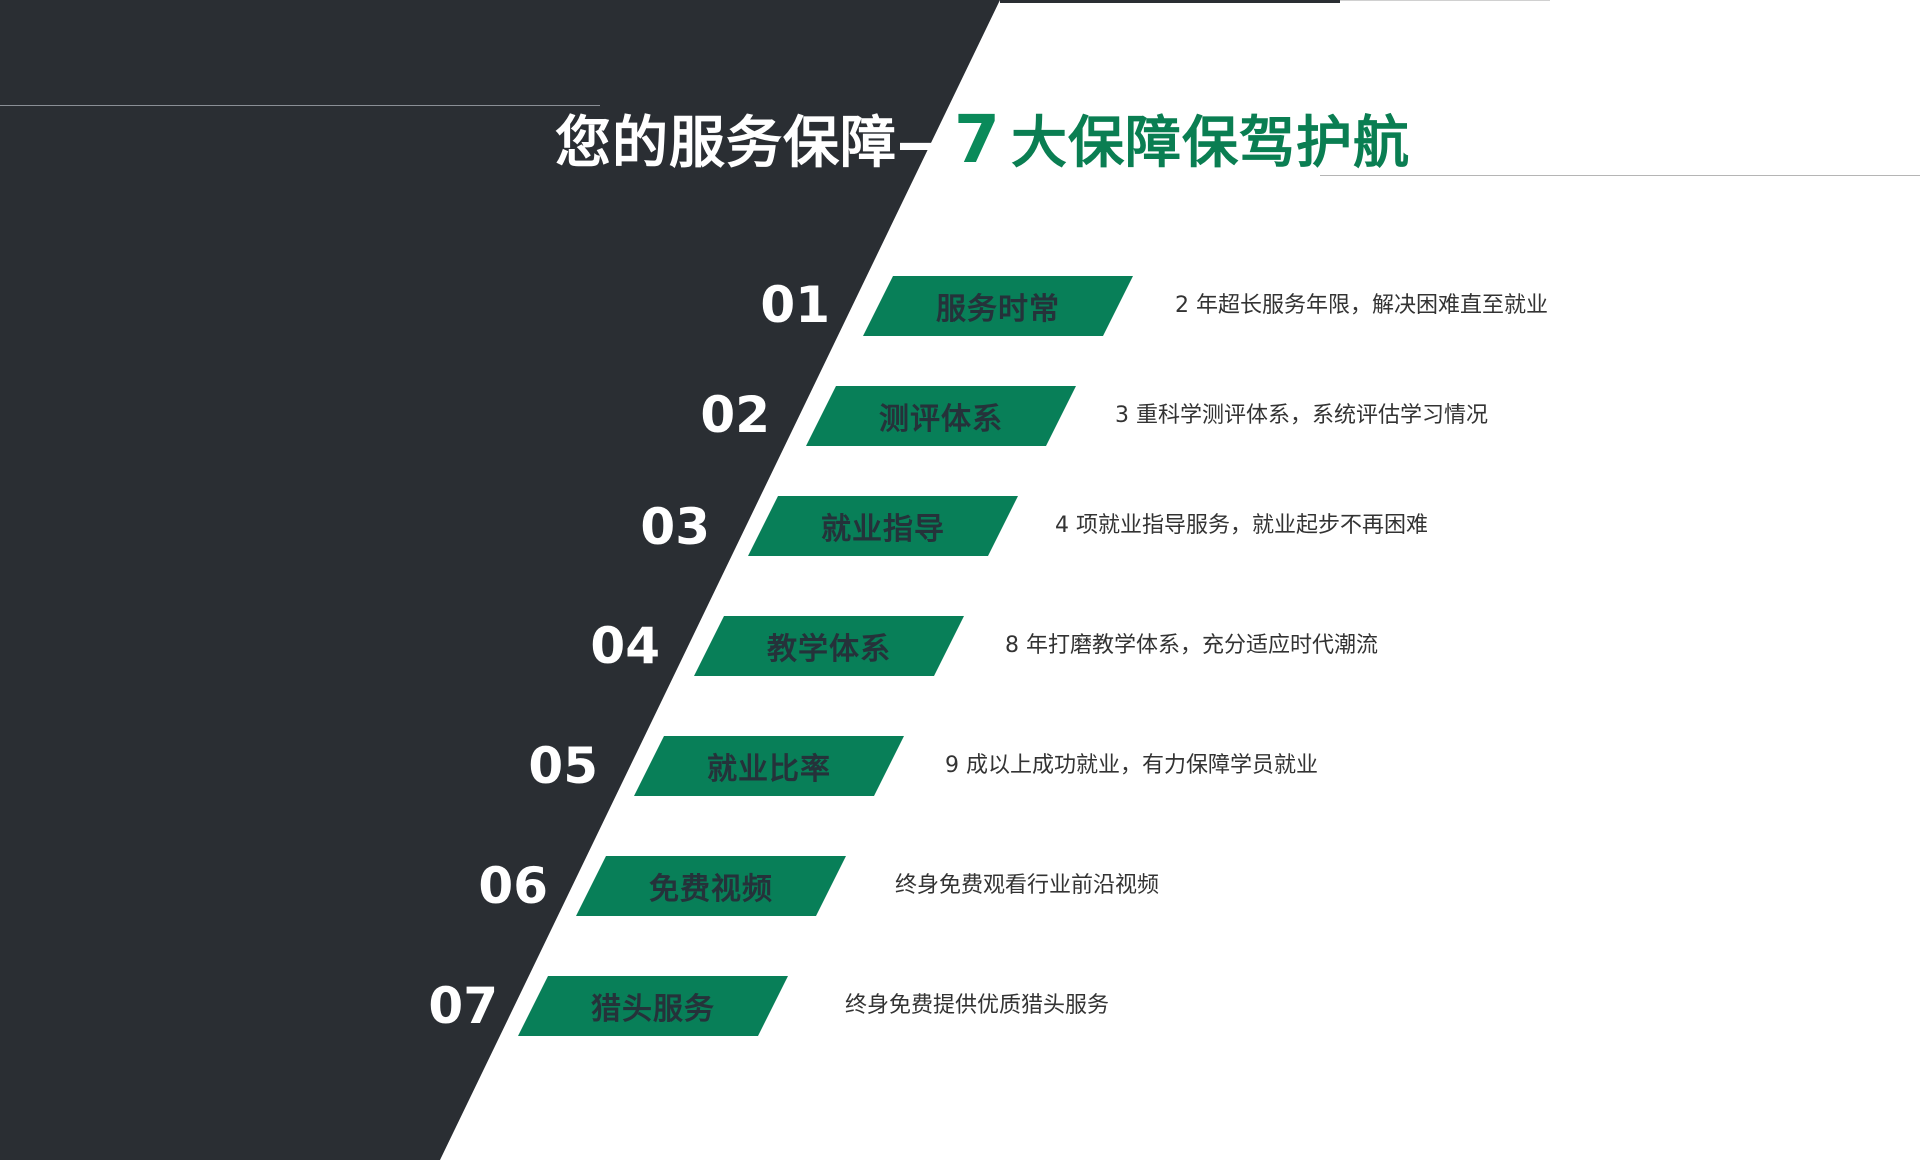  What do you see at coordinates (1027, 885) in the screenshot?
I see `item-description: 终身免费观看行业前沿视频` at bounding box center [1027, 885].